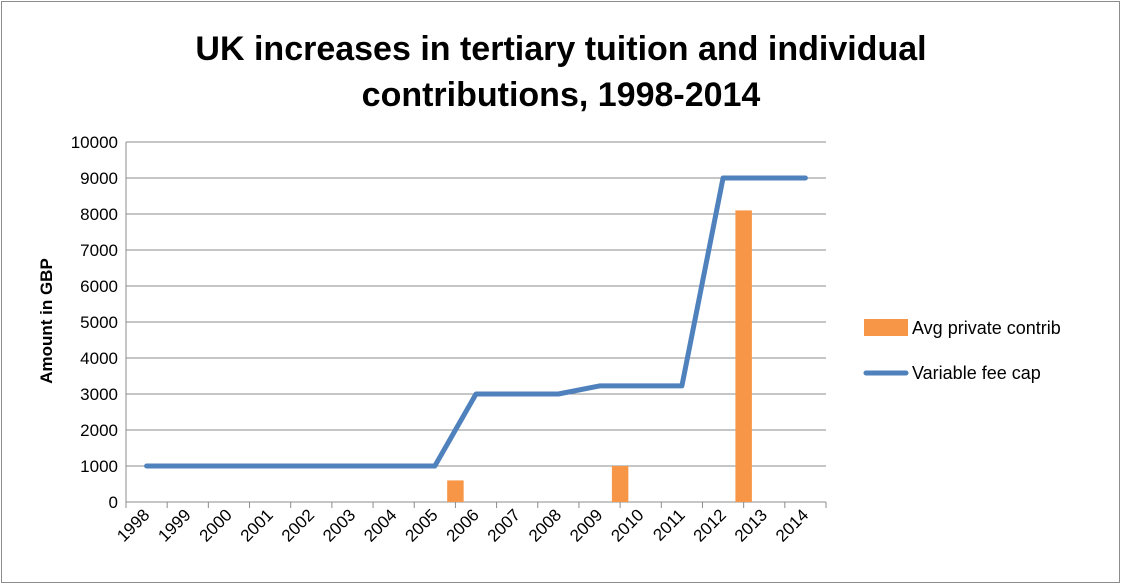 The width and height of the screenshot is (1121, 584). Describe the element at coordinates (99, 250) in the screenshot. I see `y-tick-label: 7000` at that location.